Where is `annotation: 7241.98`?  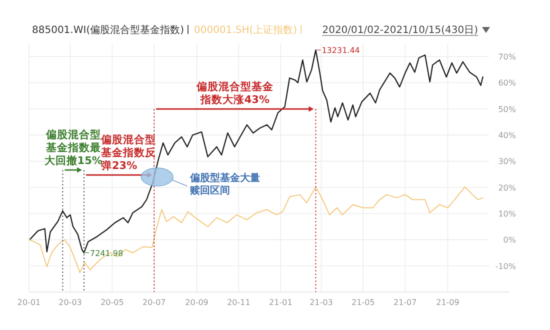 annotation: 7241.98 is located at coordinates (107, 253).